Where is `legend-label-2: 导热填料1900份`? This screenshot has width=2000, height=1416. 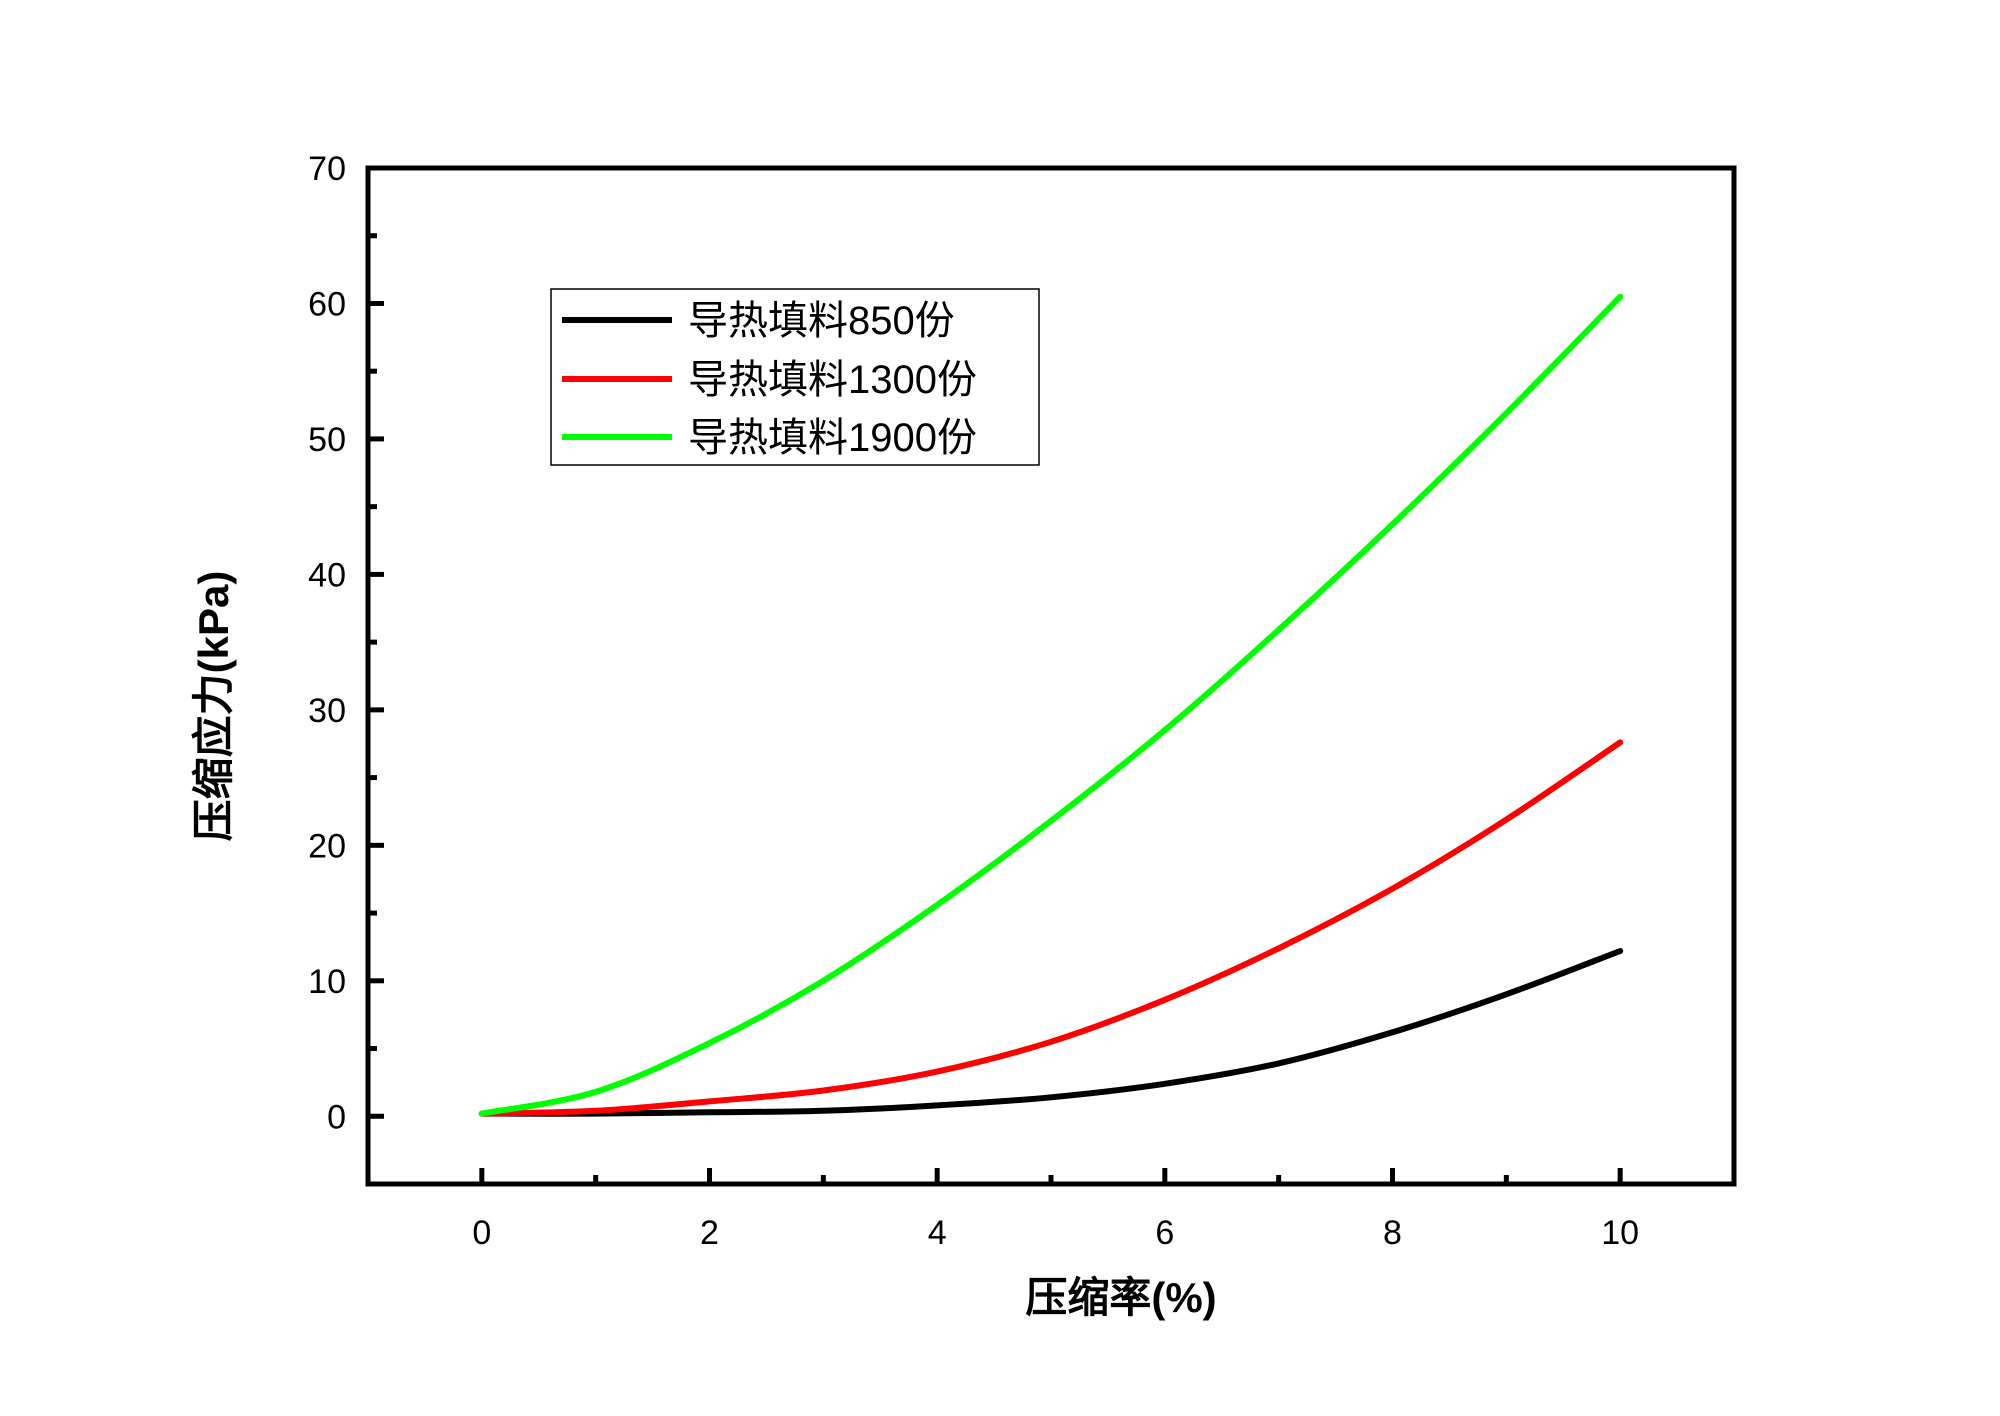 legend-label-2: 导热填料1900份 is located at coordinates (832, 438).